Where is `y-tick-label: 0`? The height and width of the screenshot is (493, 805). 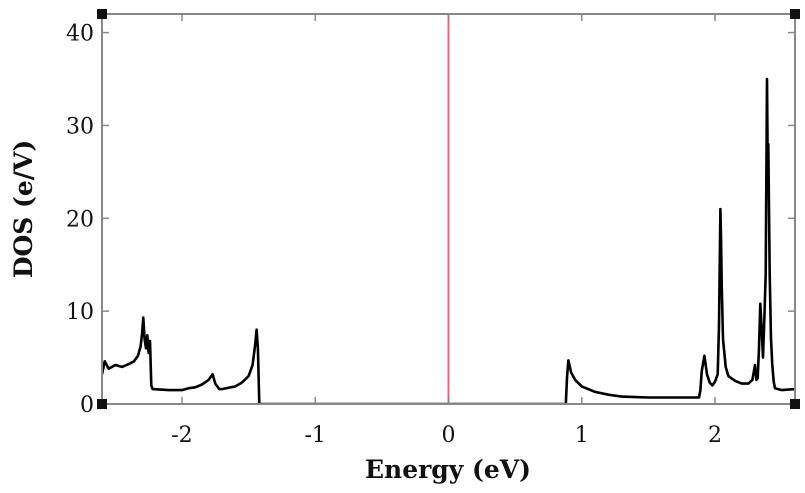 y-tick-label: 0 is located at coordinates (87, 405).